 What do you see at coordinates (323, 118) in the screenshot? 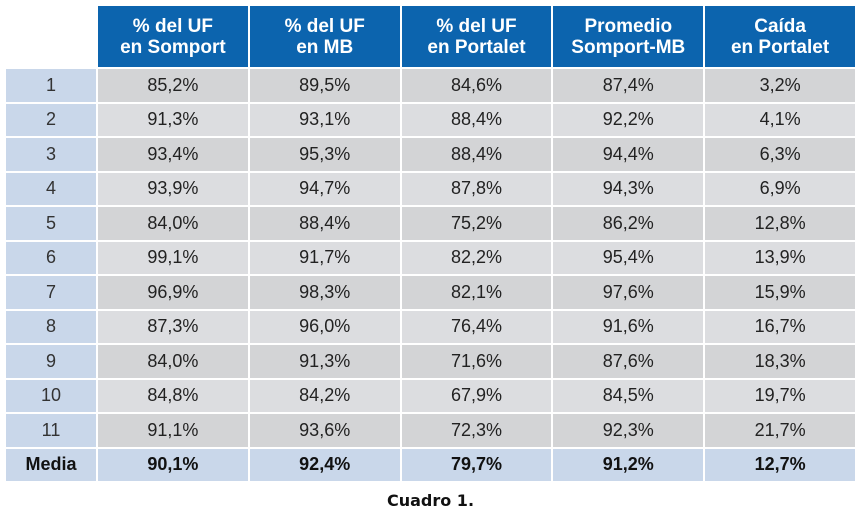
I see `table-cell: 93,1%` at bounding box center [323, 118].